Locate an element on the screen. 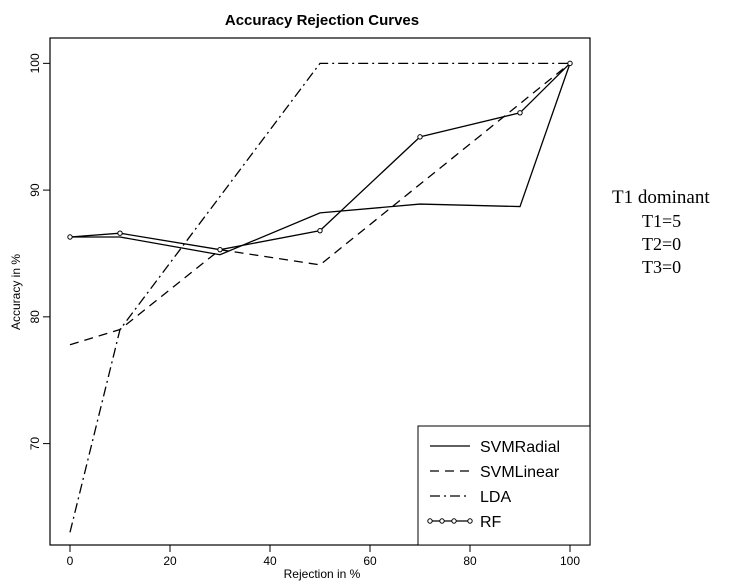 The height and width of the screenshot is (581, 731). side-note: T1 dominant T1=5 T2=0 T3=0 is located at coordinates (669, 232).